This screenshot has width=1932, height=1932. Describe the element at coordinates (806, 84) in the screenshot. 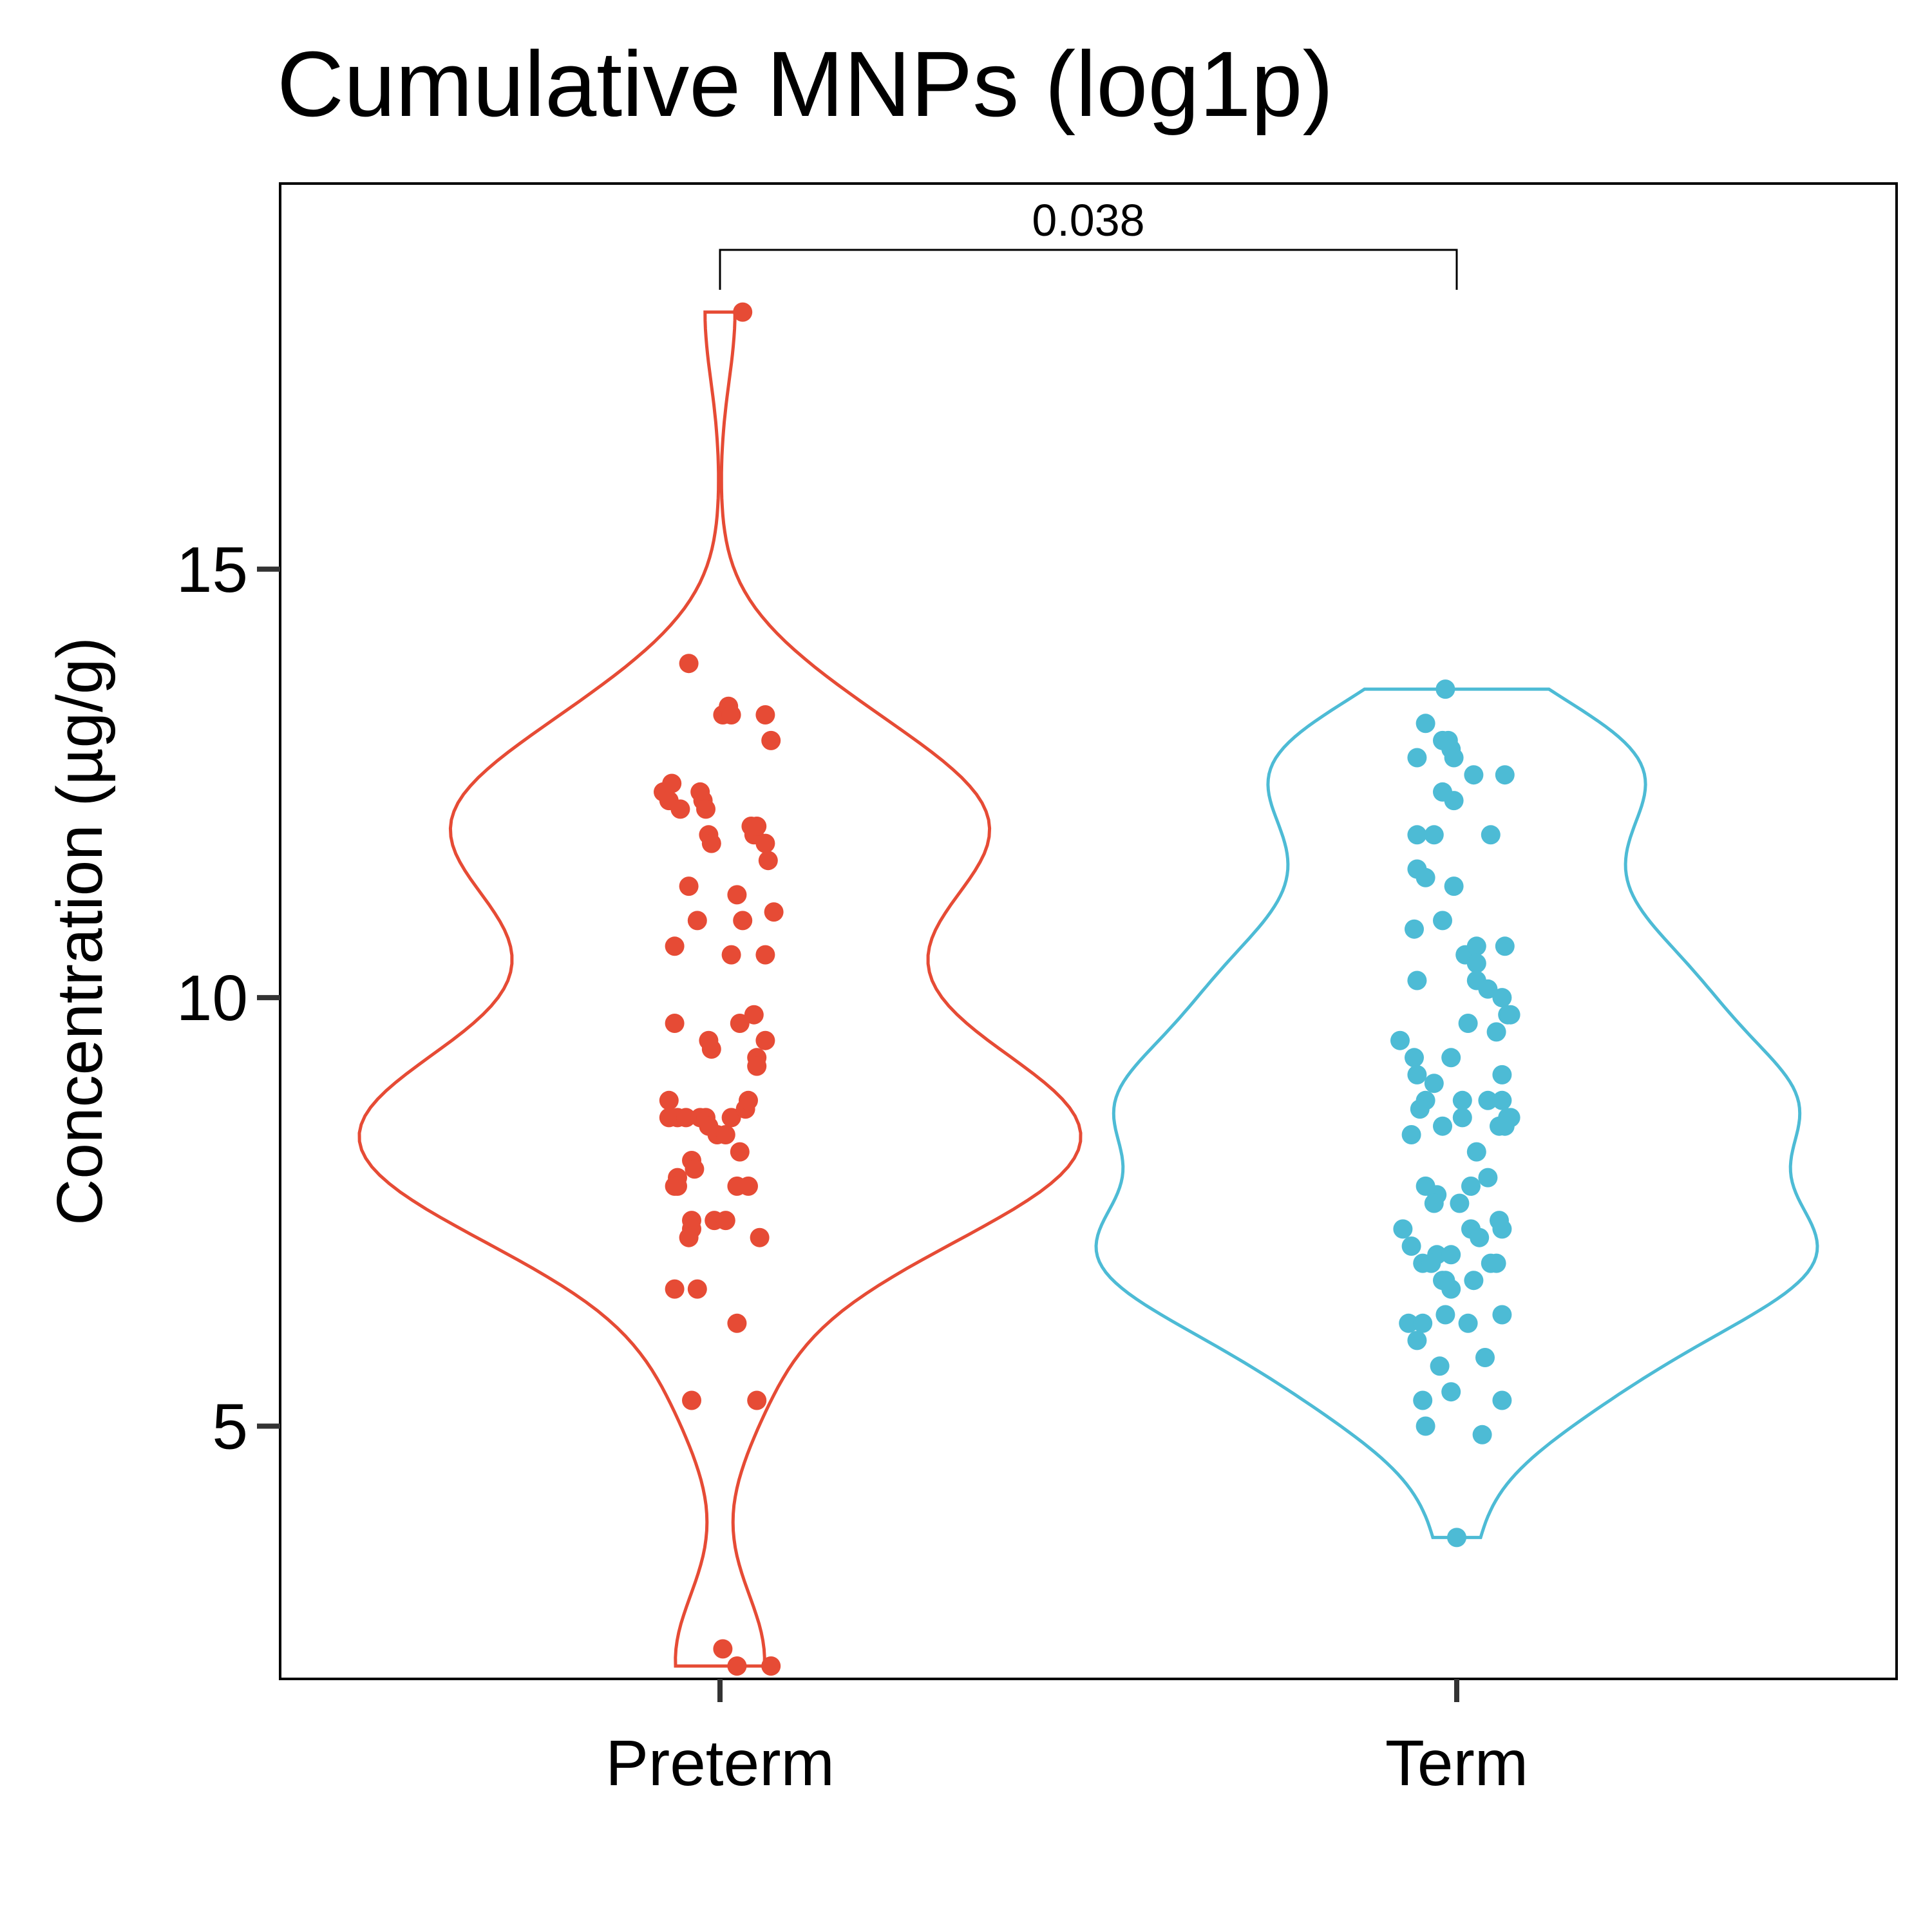

I see `chart-title: Cumulative MNPs (log1p)` at that location.